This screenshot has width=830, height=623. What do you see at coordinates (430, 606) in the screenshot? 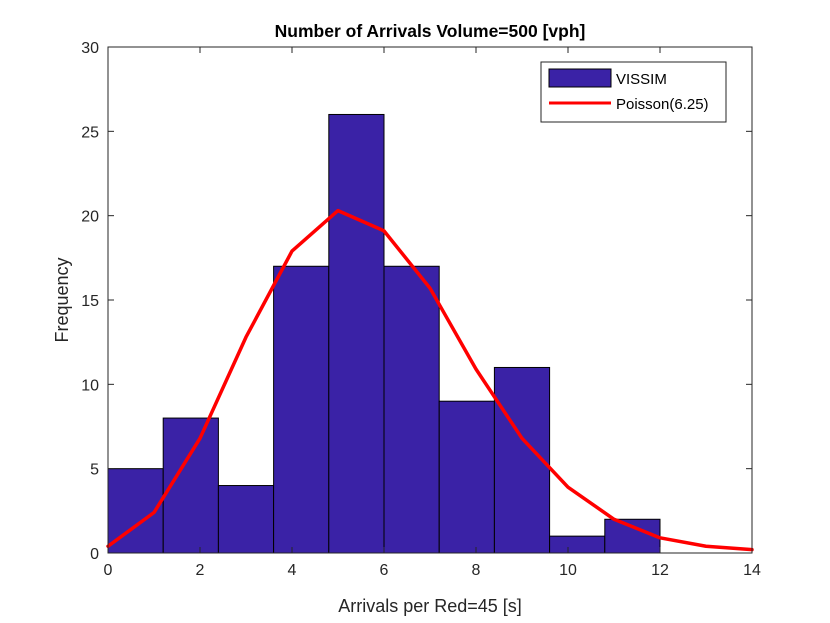
I see `x-axis-label: Arrivals per Red=45 [s]` at bounding box center [430, 606].